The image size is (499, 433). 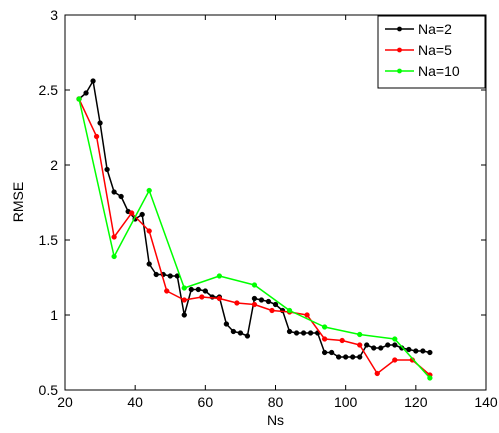 What do you see at coordinates (49, 90) in the screenshot?
I see `y-tick-label: 2.5` at bounding box center [49, 90].